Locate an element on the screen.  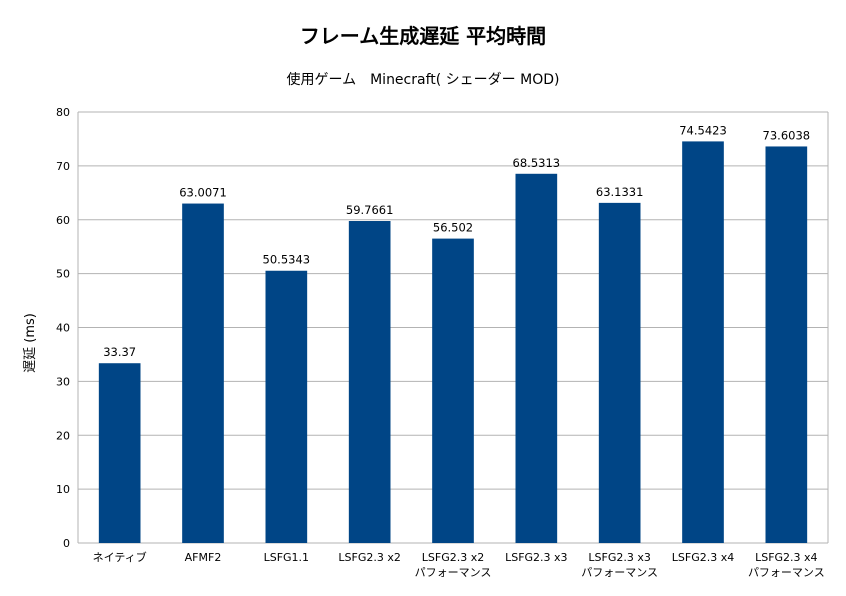
data-label: 74.5423 is located at coordinates (703, 130).